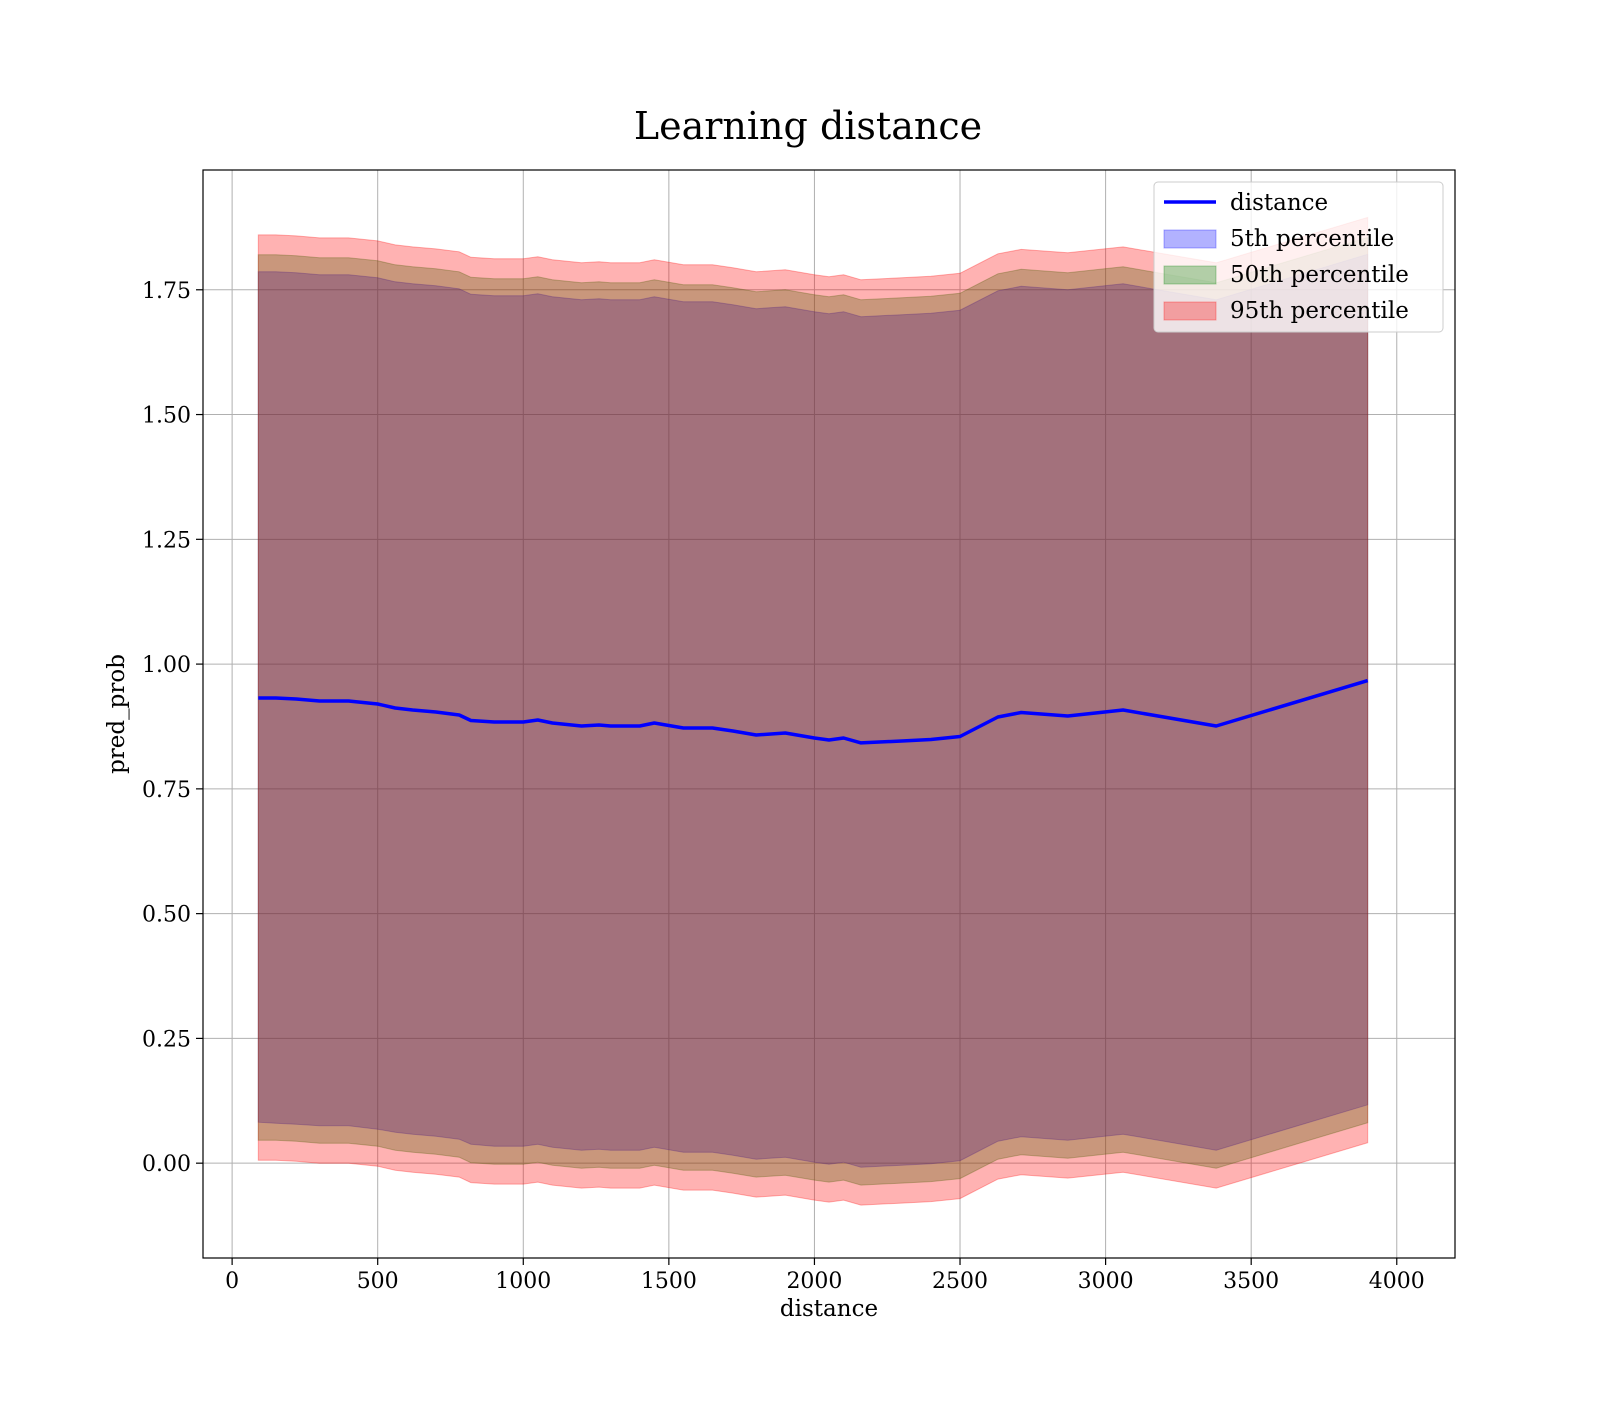 This screenshot has height=1404, width=1600. What do you see at coordinates (166, 416) in the screenshot?
I see `y-tick-label: 1.50` at bounding box center [166, 416].